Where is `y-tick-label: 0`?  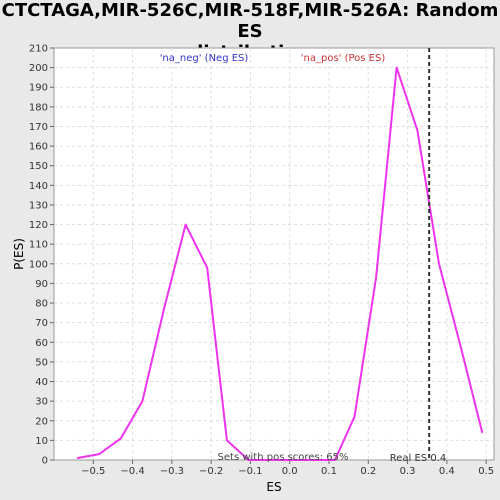
y-tick-label: 0 is located at coordinates (45, 461).